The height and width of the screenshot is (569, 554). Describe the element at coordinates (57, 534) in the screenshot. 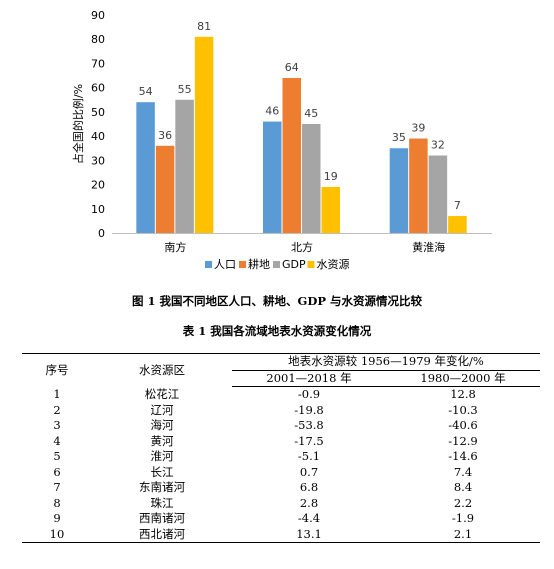

I see `cell-index: 10` at that location.